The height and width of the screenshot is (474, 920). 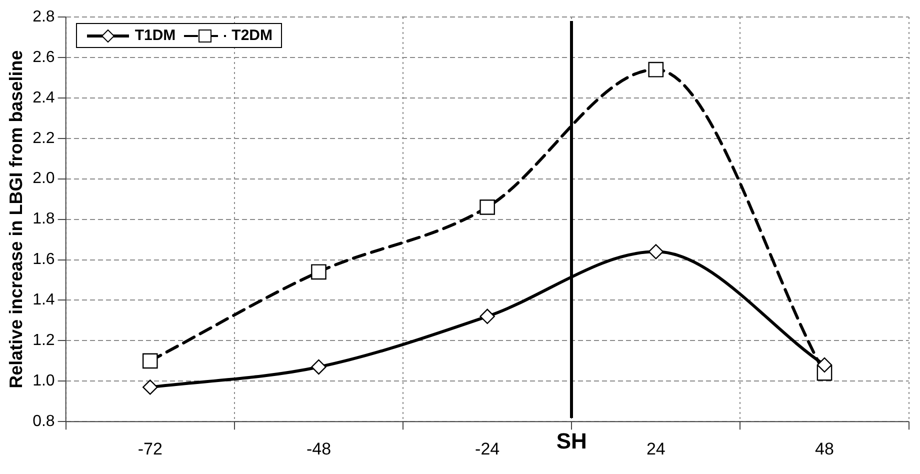 What do you see at coordinates (824, 448) in the screenshot?
I see `x-tick-label: 48` at bounding box center [824, 448].